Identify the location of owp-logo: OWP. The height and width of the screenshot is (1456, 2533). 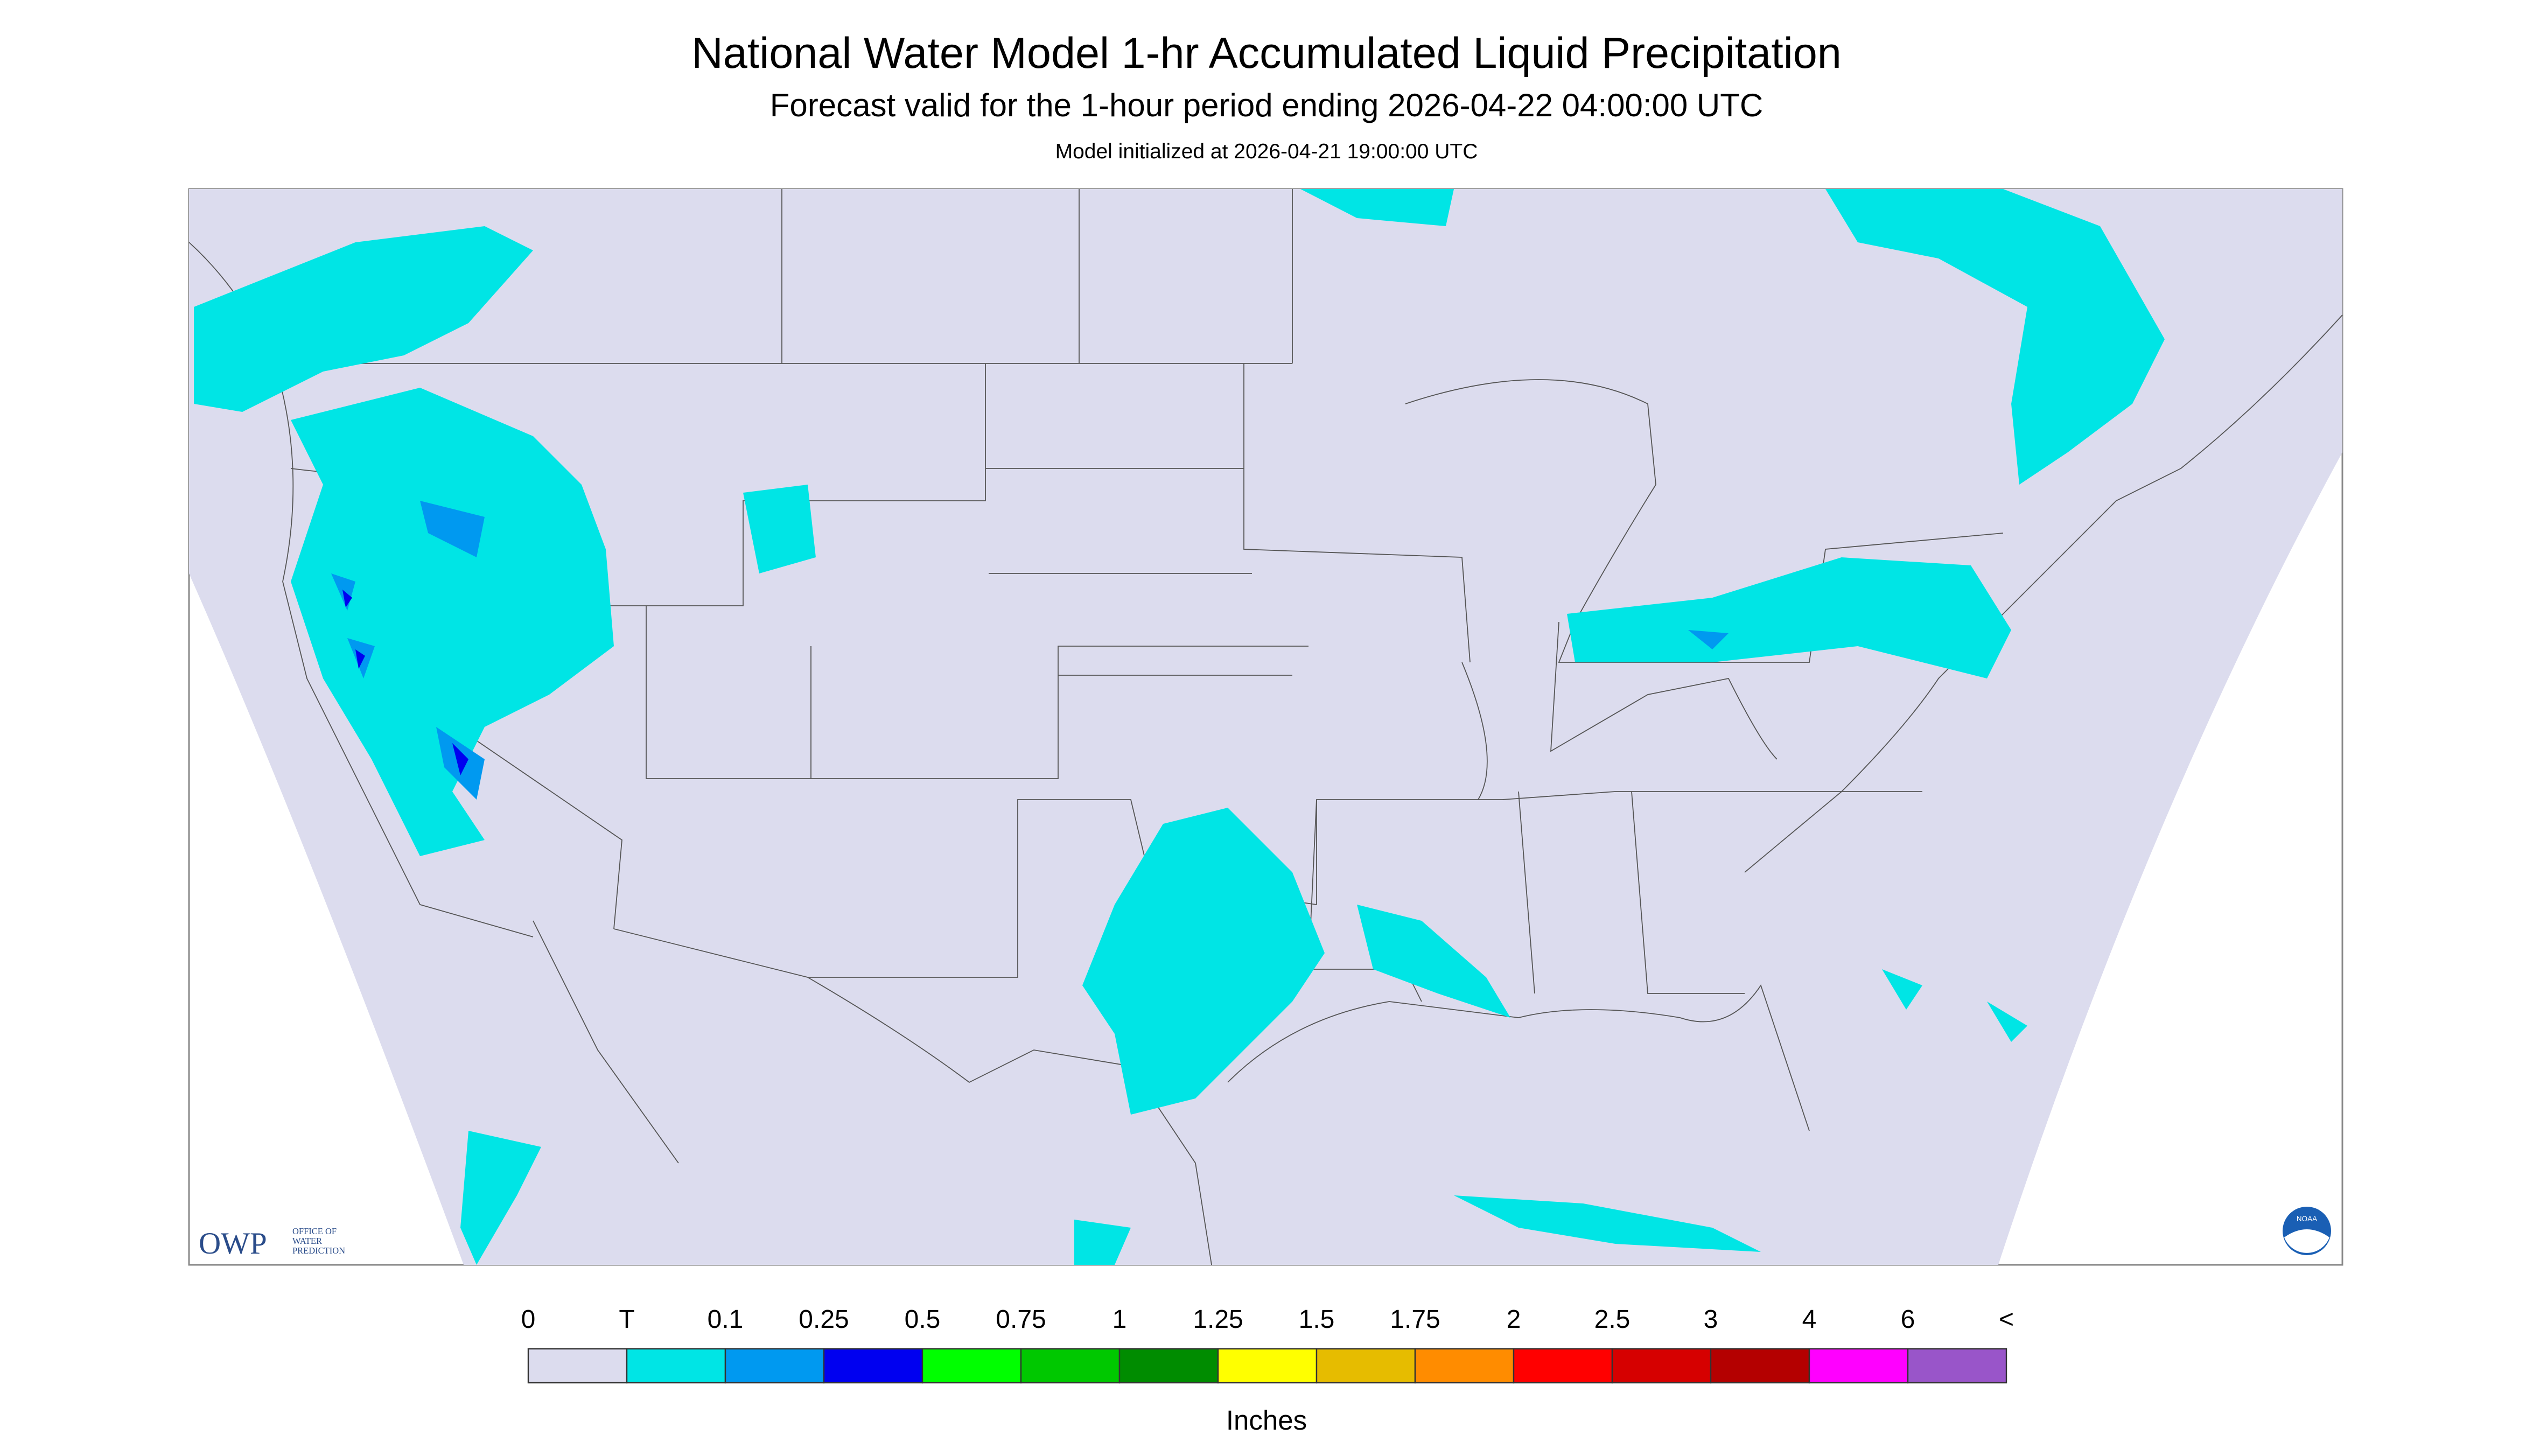
(233, 1244).